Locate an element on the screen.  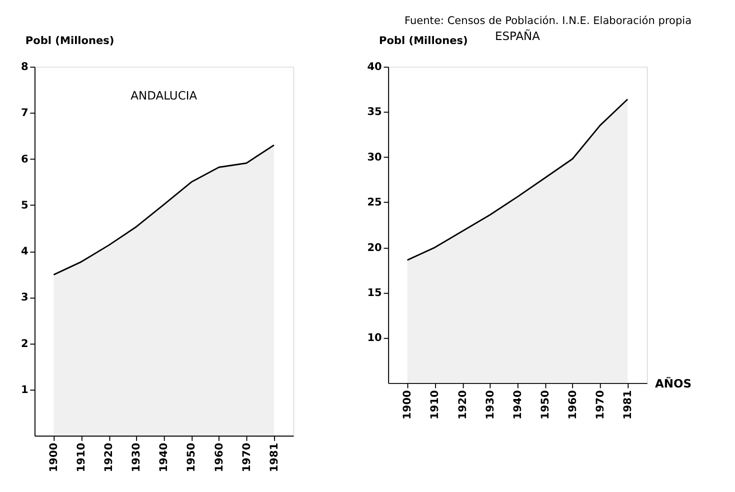
y-tick-label: 35 is located at coordinates (374, 112).